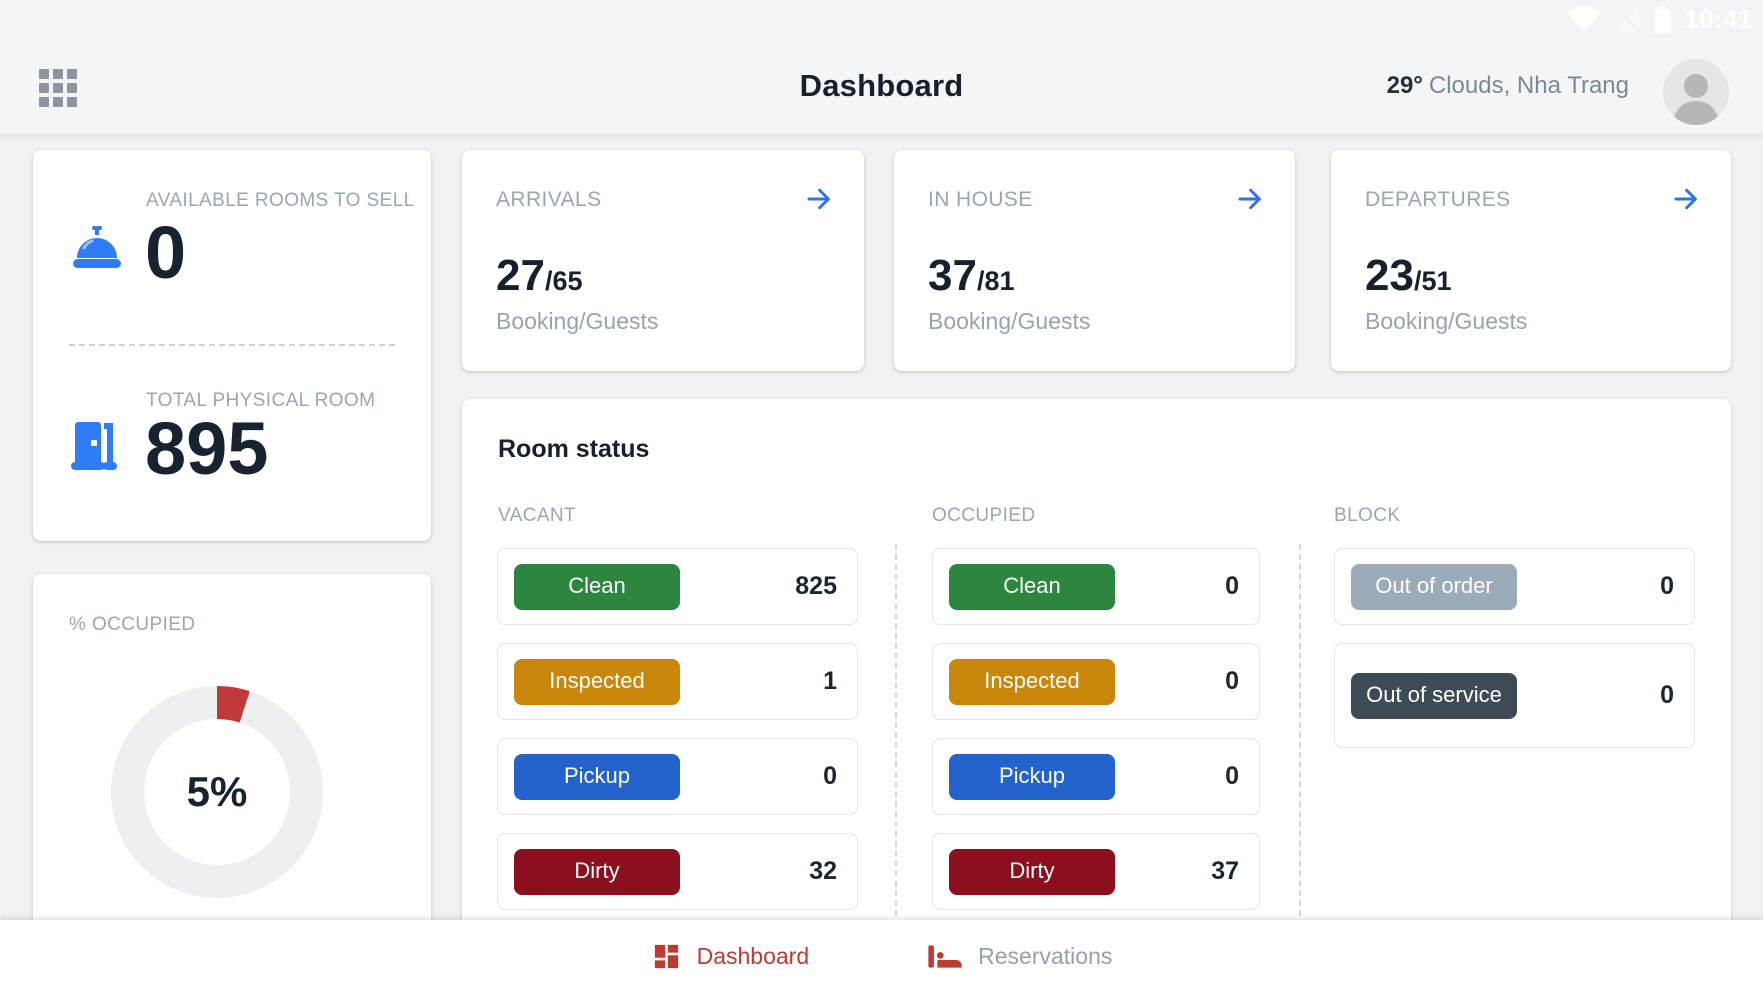 This screenshot has height=992, width=1763. I want to click on departures-arrow-button, so click(1686, 200).